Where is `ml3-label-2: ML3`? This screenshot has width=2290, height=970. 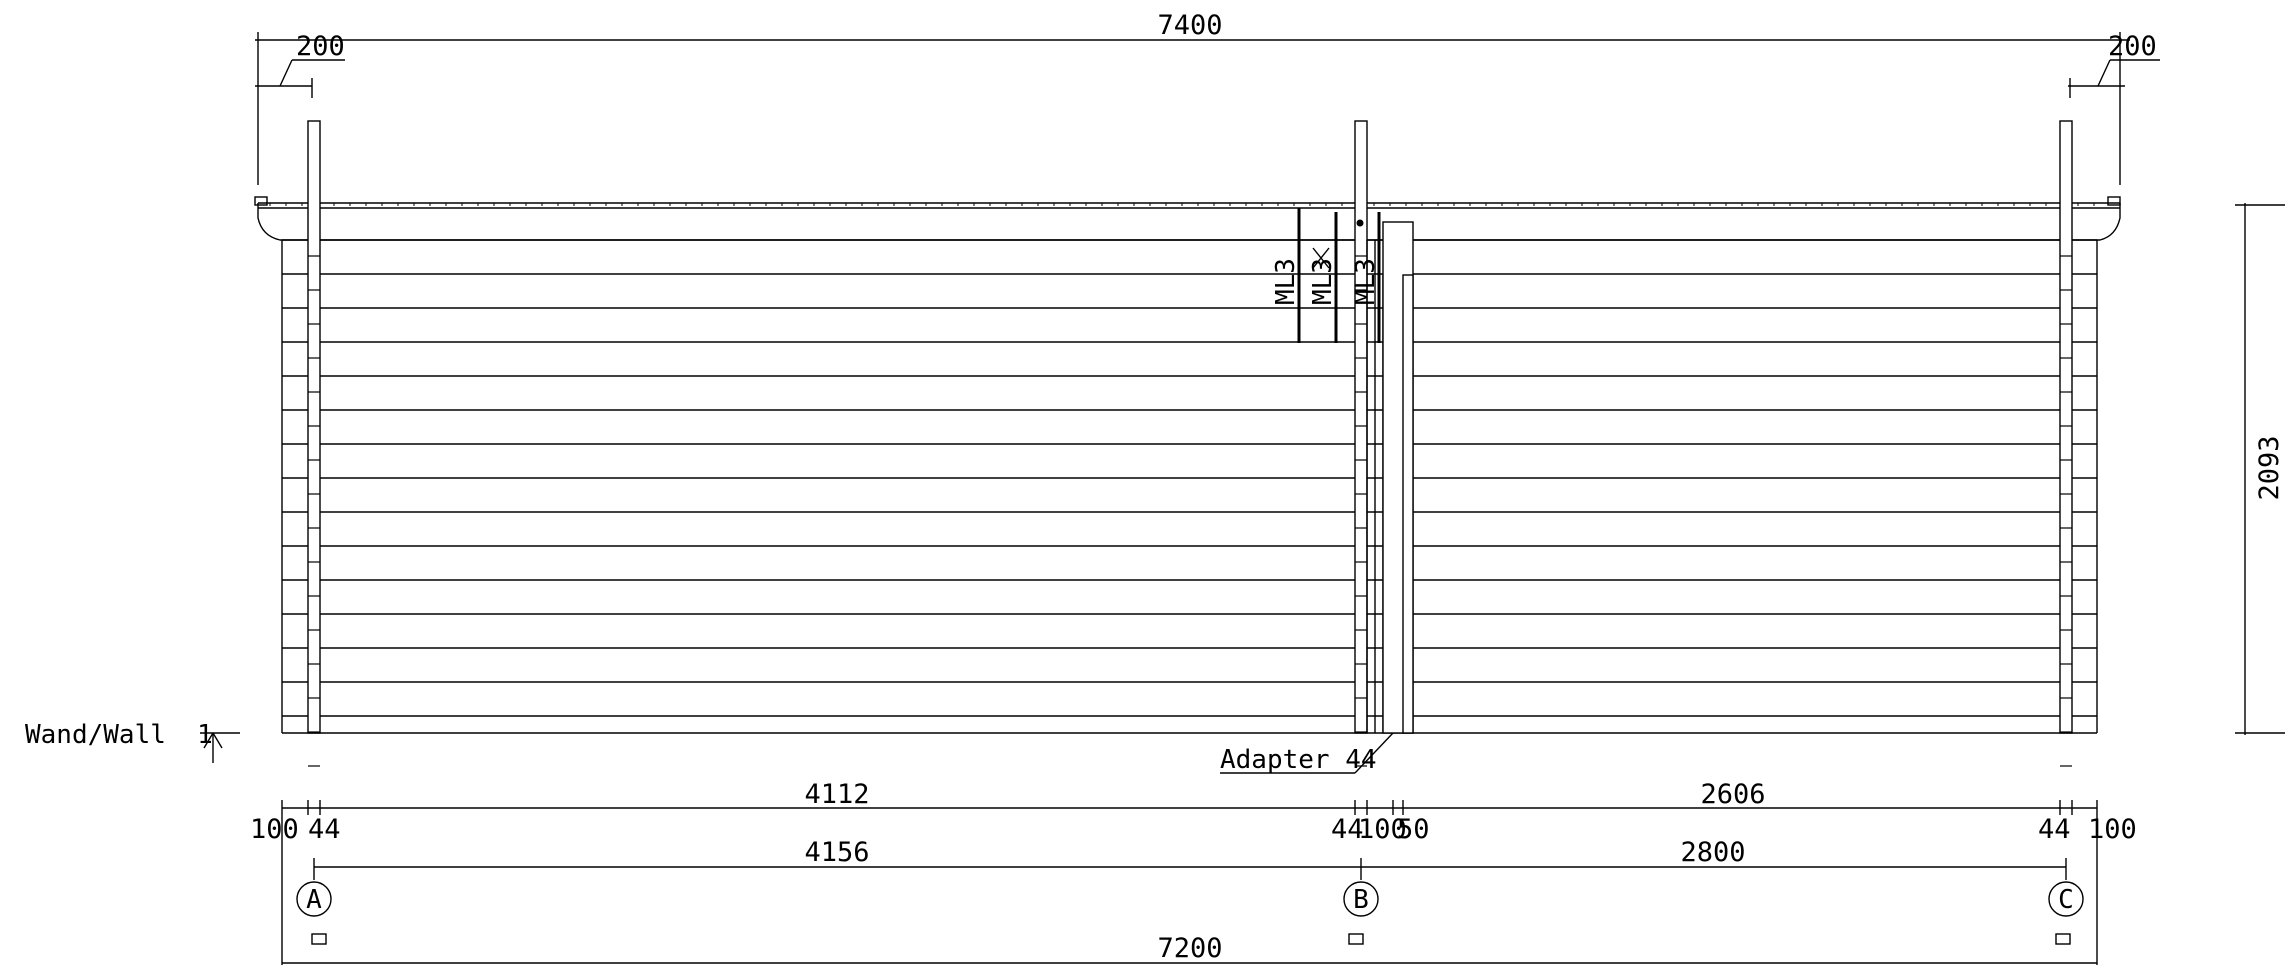 ml3-label-2: ML3 is located at coordinates (1323, 281).